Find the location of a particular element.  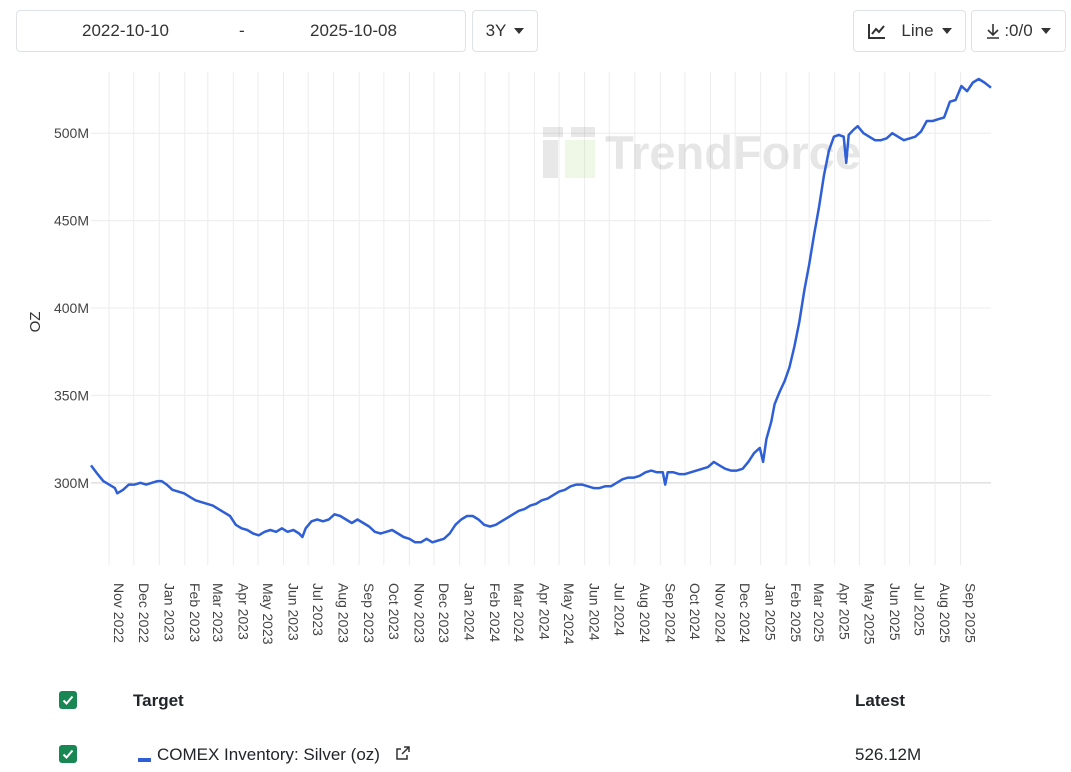

line-chart-icon is located at coordinates (877, 31).